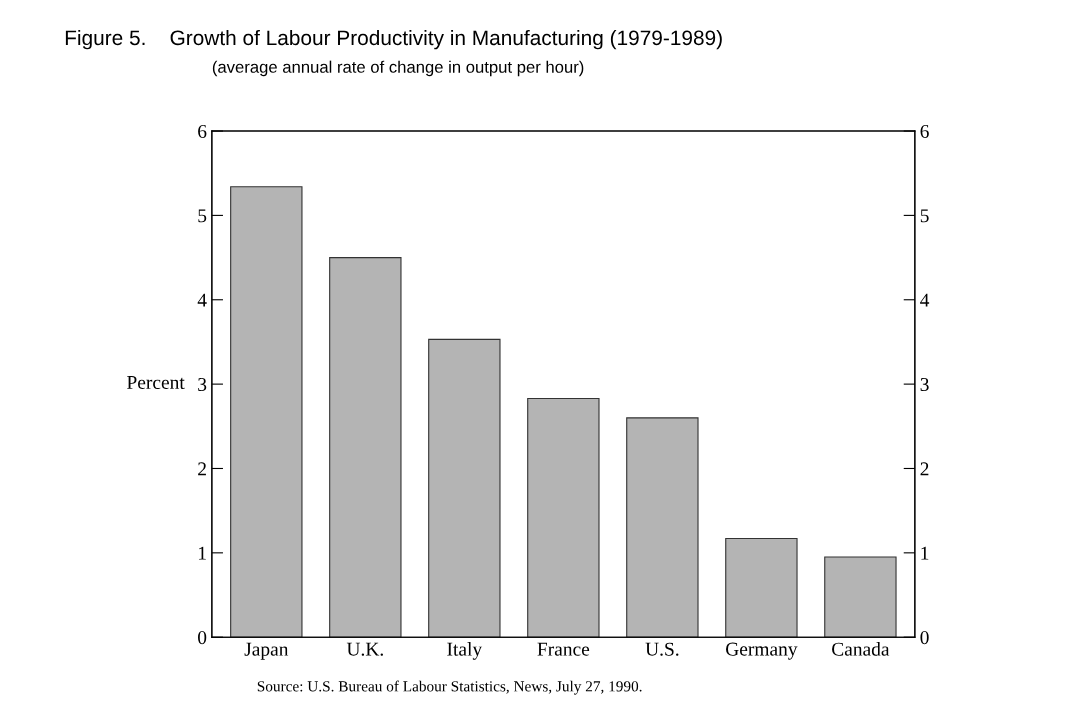 This screenshot has height=720, width=1070. What do you see at coordinates (266, 651) in the screenshot?
I see `x-tick-label: Japan` at bounding box center [266, 651].